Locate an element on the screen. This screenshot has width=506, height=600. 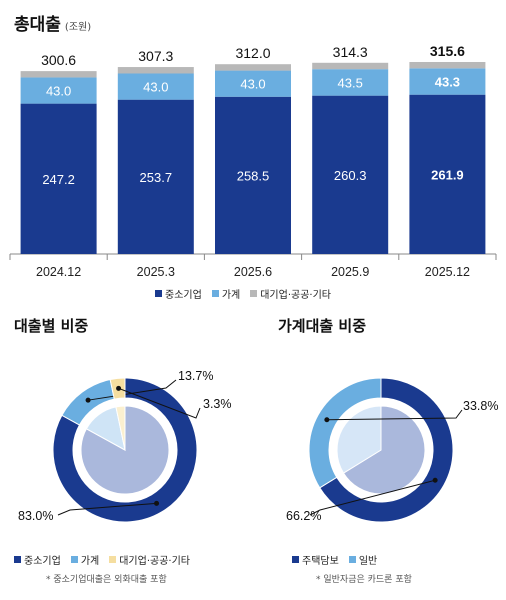
household-share-donut: 66.2% 33.8% is located at coordinates (392, 450).